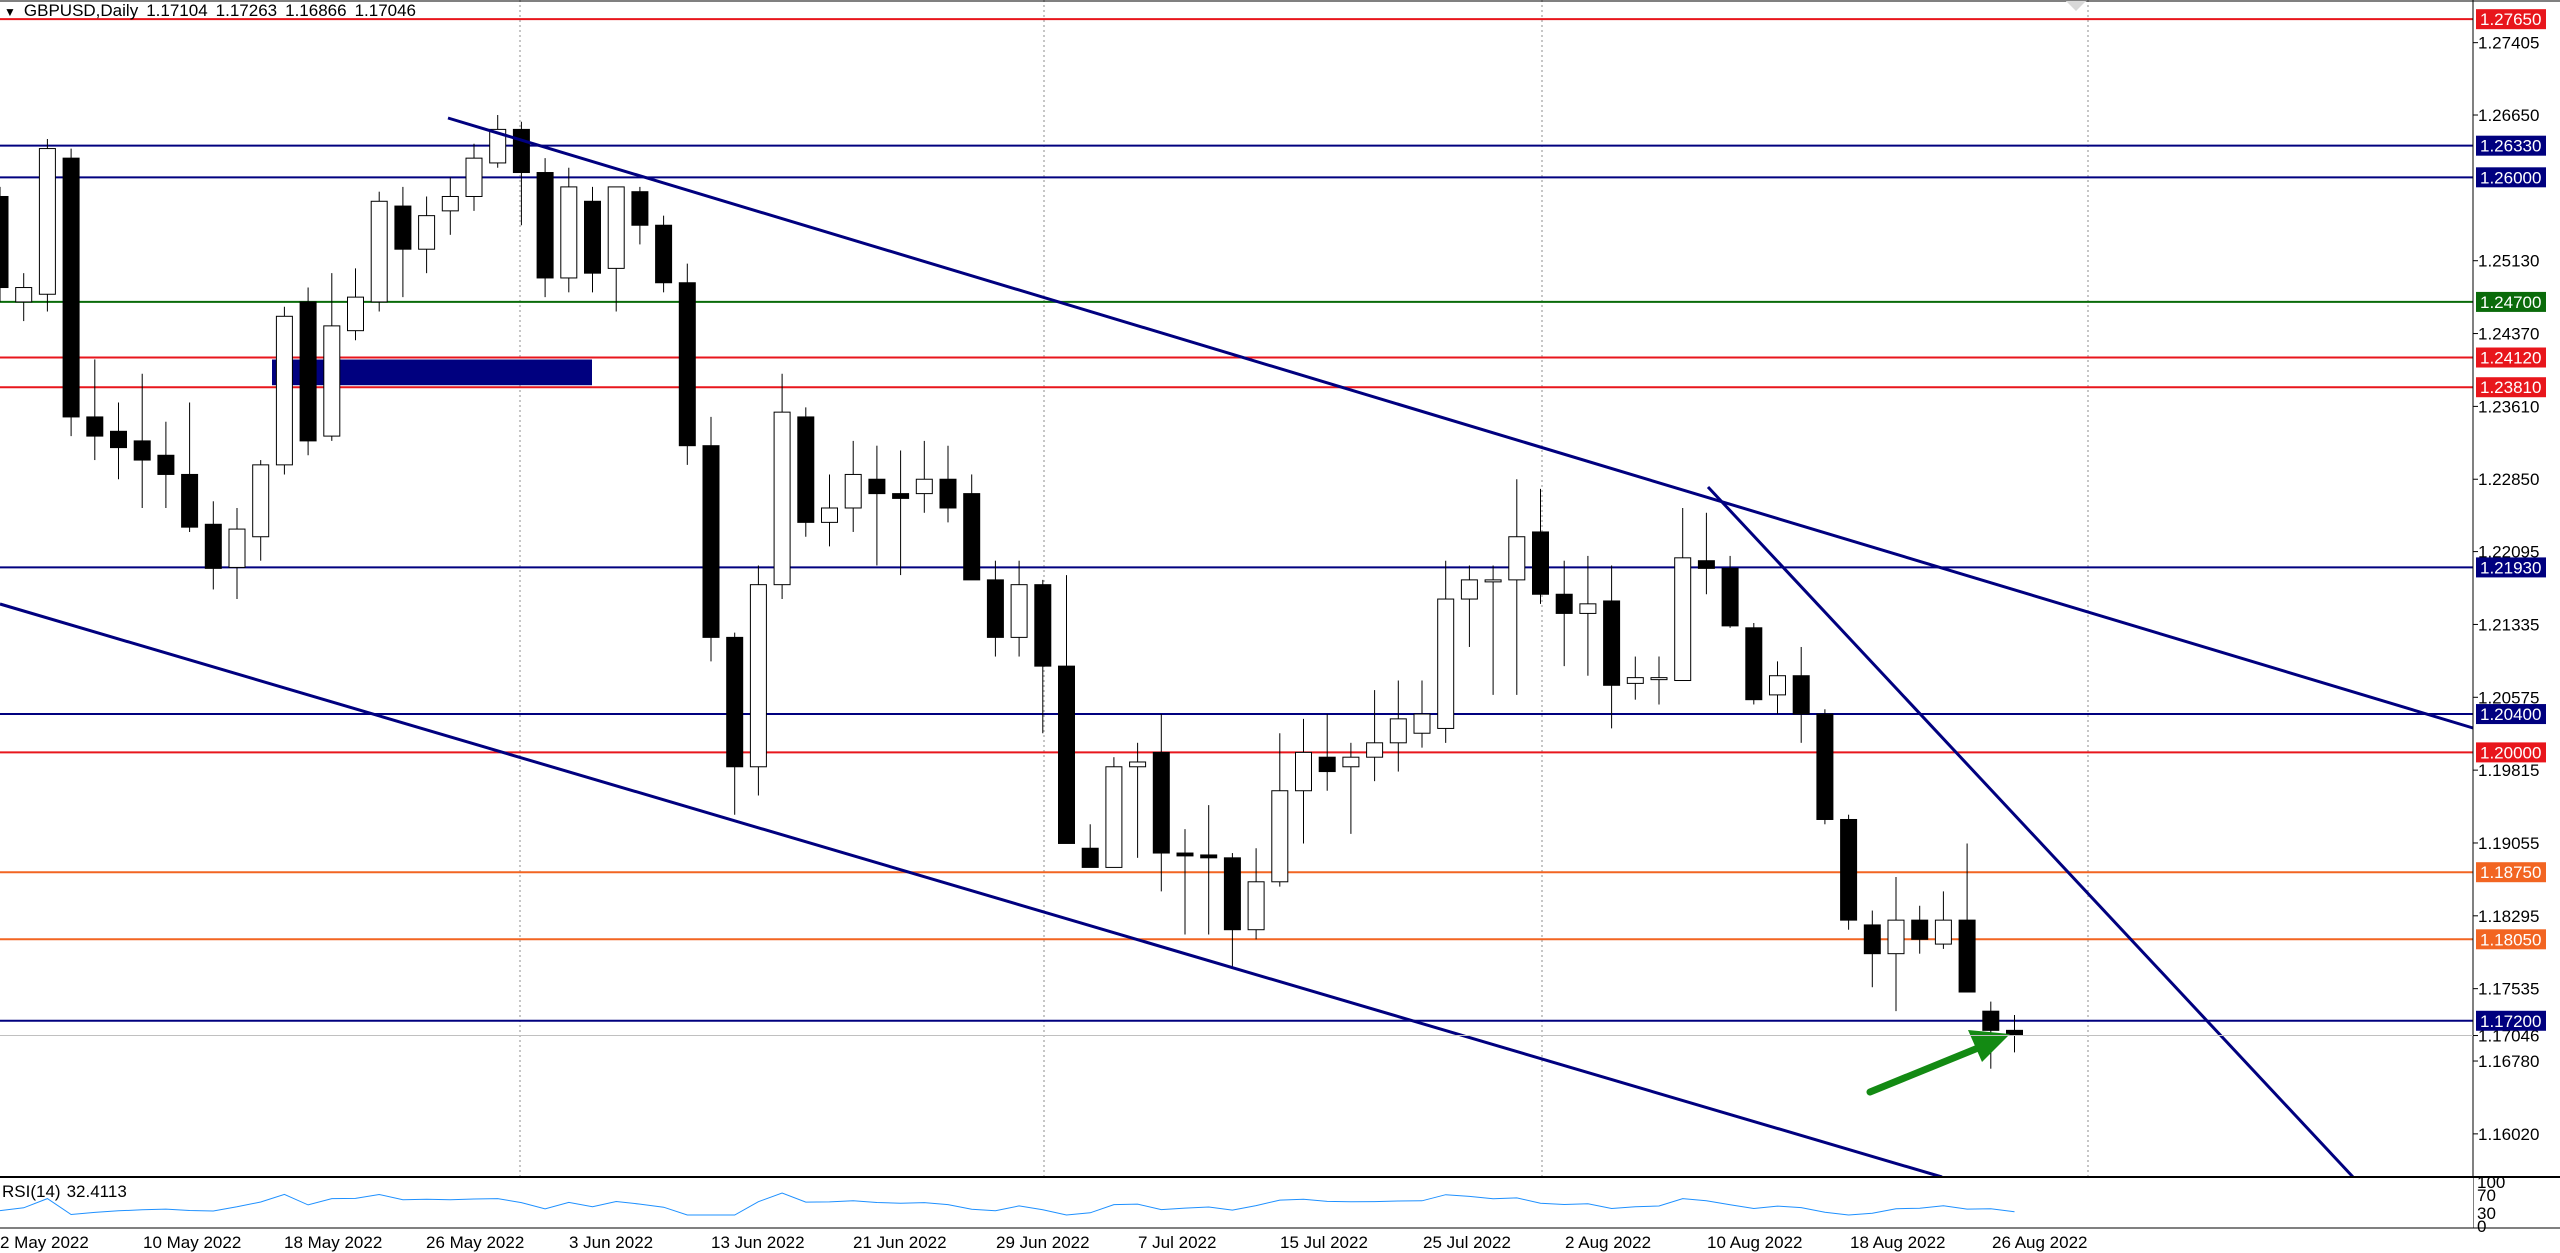  I want to click on price-tick-1.19055: 1.19055, so click(2508, 843).